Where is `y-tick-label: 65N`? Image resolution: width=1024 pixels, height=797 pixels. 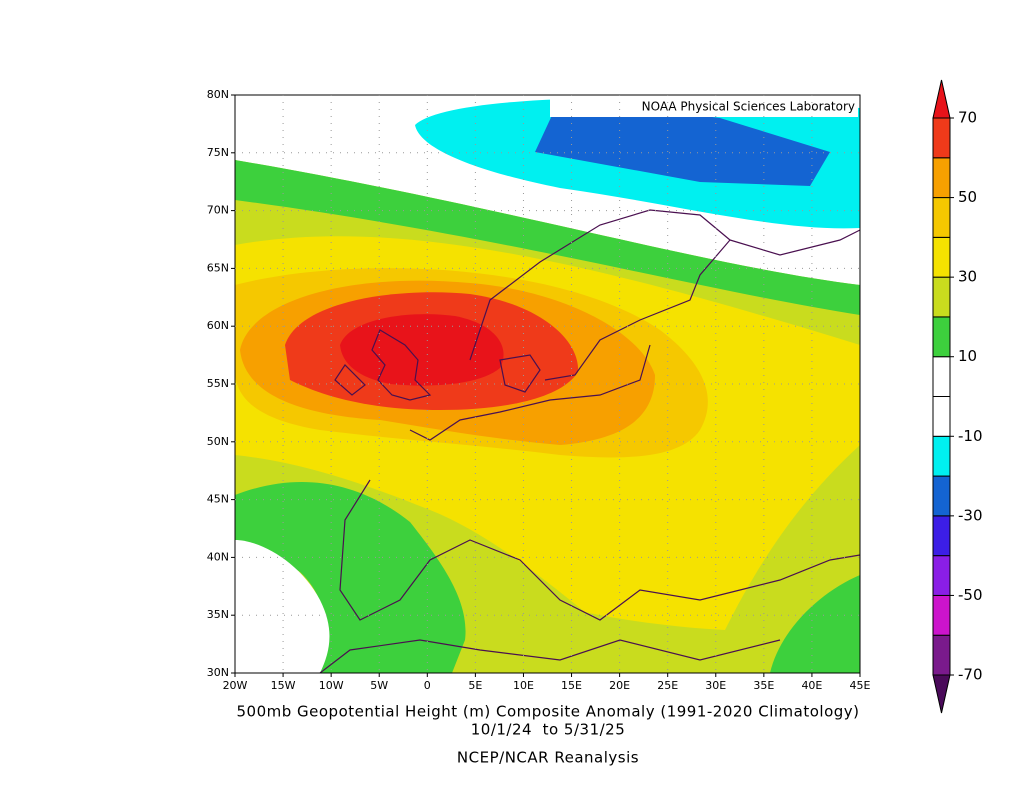 y-tick-label: 65N is located at coordinates (218, 267).